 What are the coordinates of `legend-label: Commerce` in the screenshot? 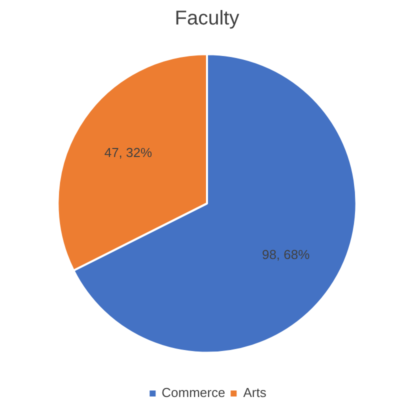 It's located at (194, 392).